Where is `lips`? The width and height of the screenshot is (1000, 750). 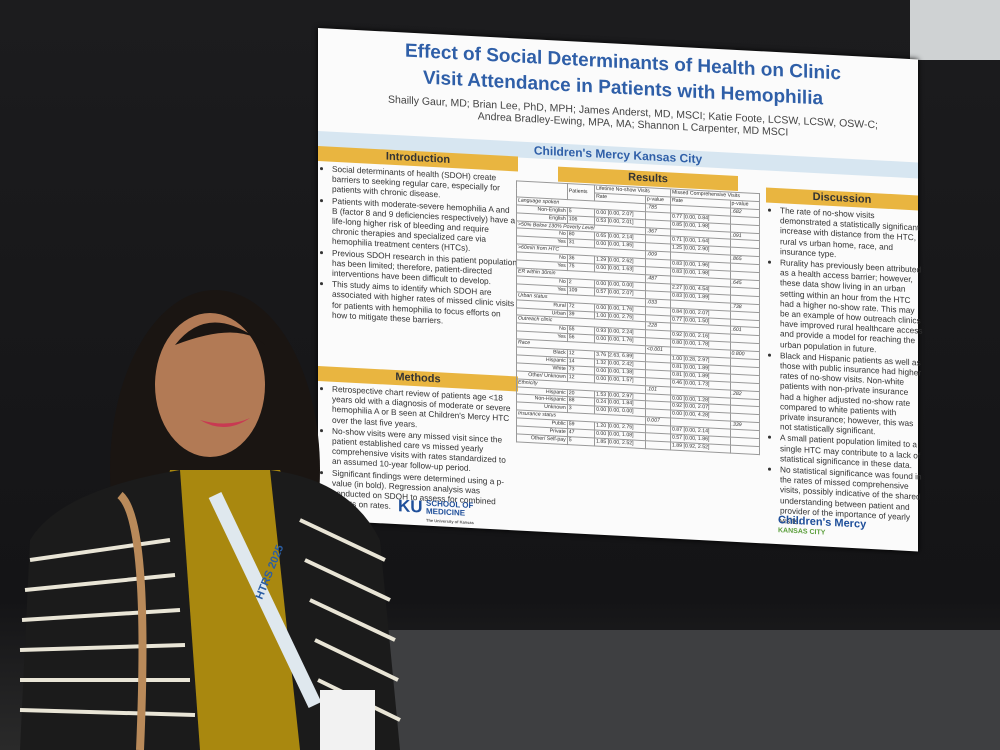 lips is located at coordinates (225, 423).